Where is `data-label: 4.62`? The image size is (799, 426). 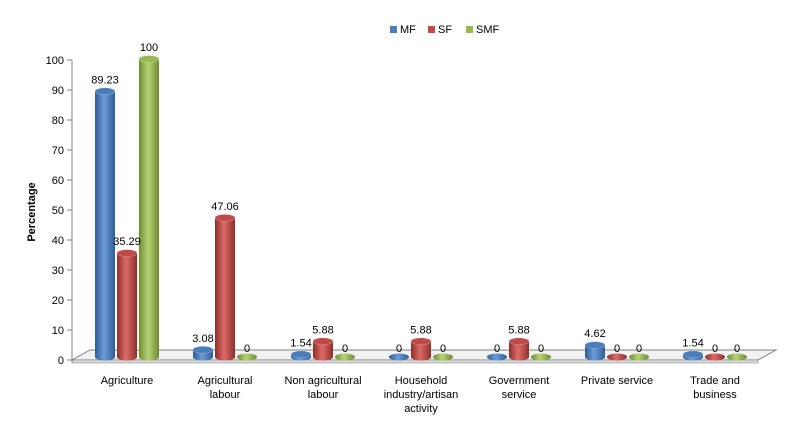 data-label: 4.62 is located at coordinates (594, 334).